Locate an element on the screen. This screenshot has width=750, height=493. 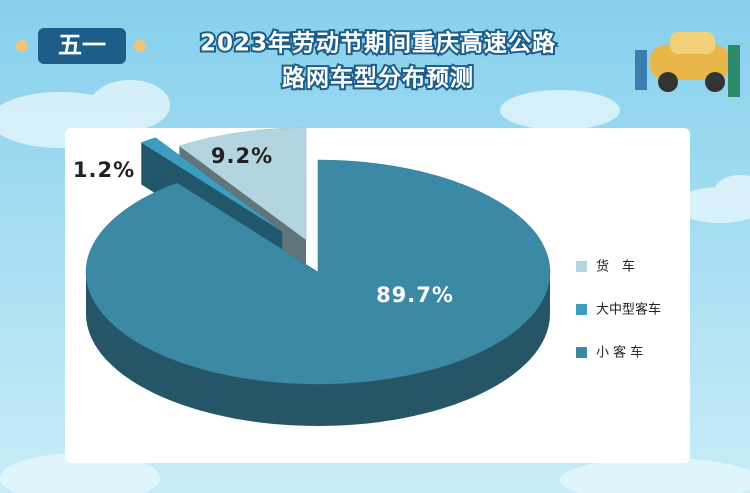
legend-label: 货 车 is located at coordinates (615, 267).